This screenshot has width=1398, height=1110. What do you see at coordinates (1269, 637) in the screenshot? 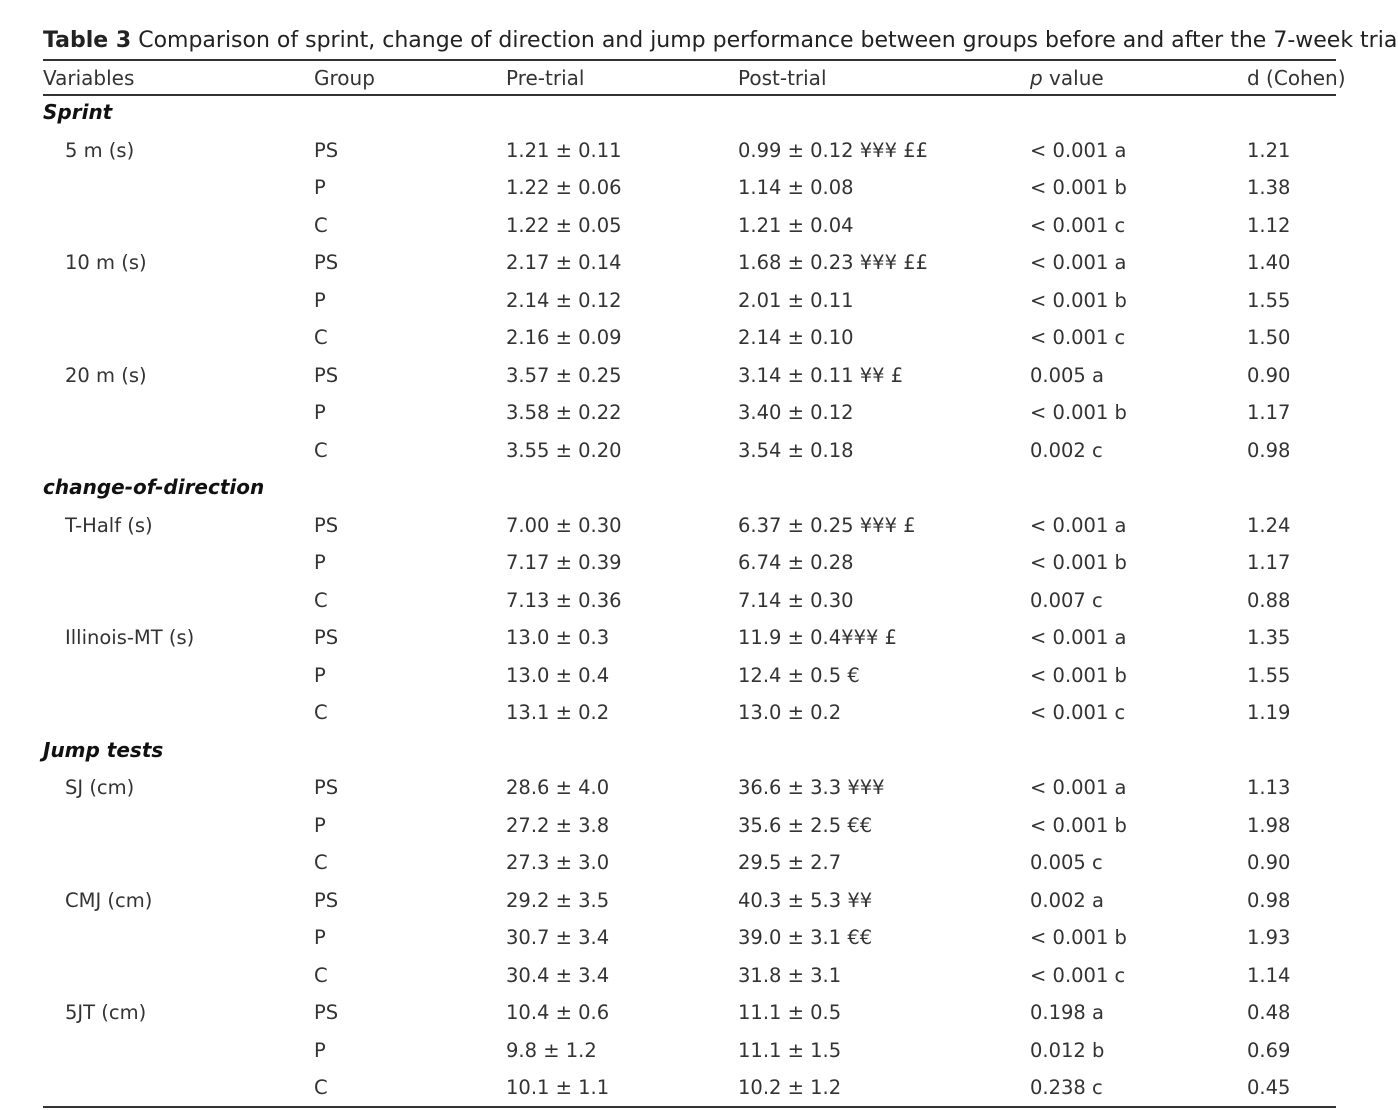
I see `cohen-d-cell: 1.35` at bounding box center [1269, 637].